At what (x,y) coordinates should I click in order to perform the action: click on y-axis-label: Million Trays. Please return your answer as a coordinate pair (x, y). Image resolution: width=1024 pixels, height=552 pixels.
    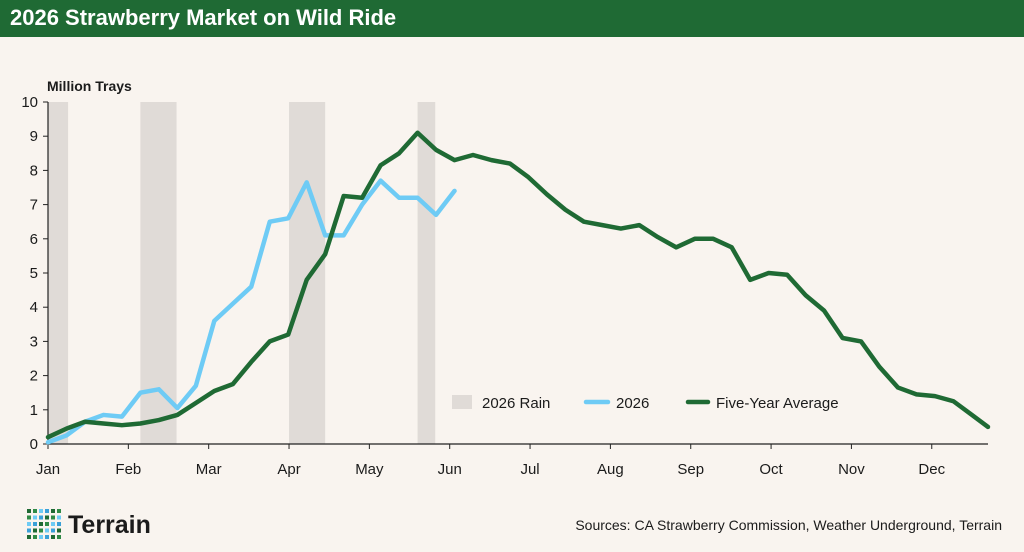
    Looking at the image, I should click on (89, 86).